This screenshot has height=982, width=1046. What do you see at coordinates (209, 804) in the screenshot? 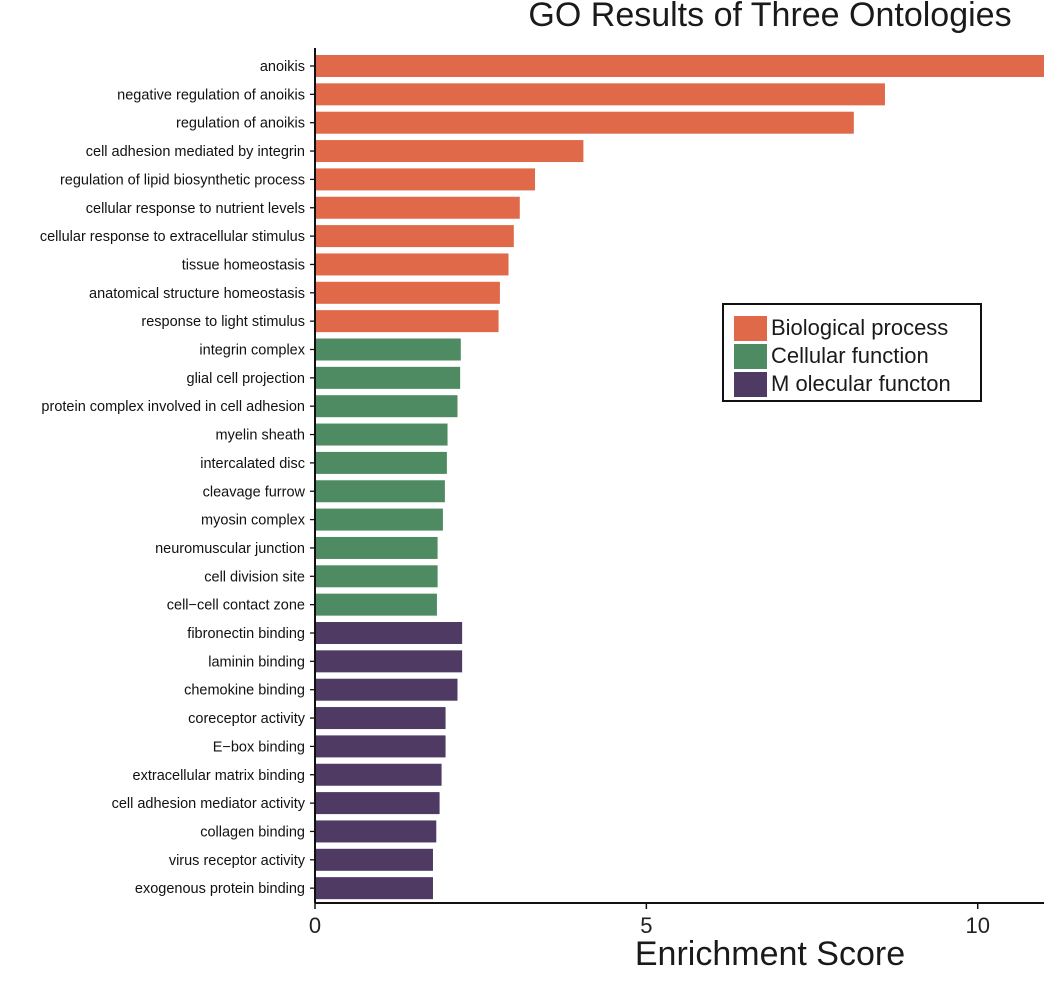
I see `category-label: cell adhesion mediator activity` at bounding box center [209, 804].